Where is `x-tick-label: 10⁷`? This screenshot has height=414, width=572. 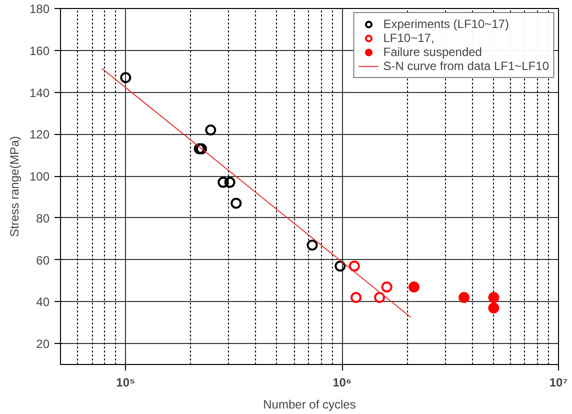
x-tick-label: 10⁷ is located at coordinates (558, 383).